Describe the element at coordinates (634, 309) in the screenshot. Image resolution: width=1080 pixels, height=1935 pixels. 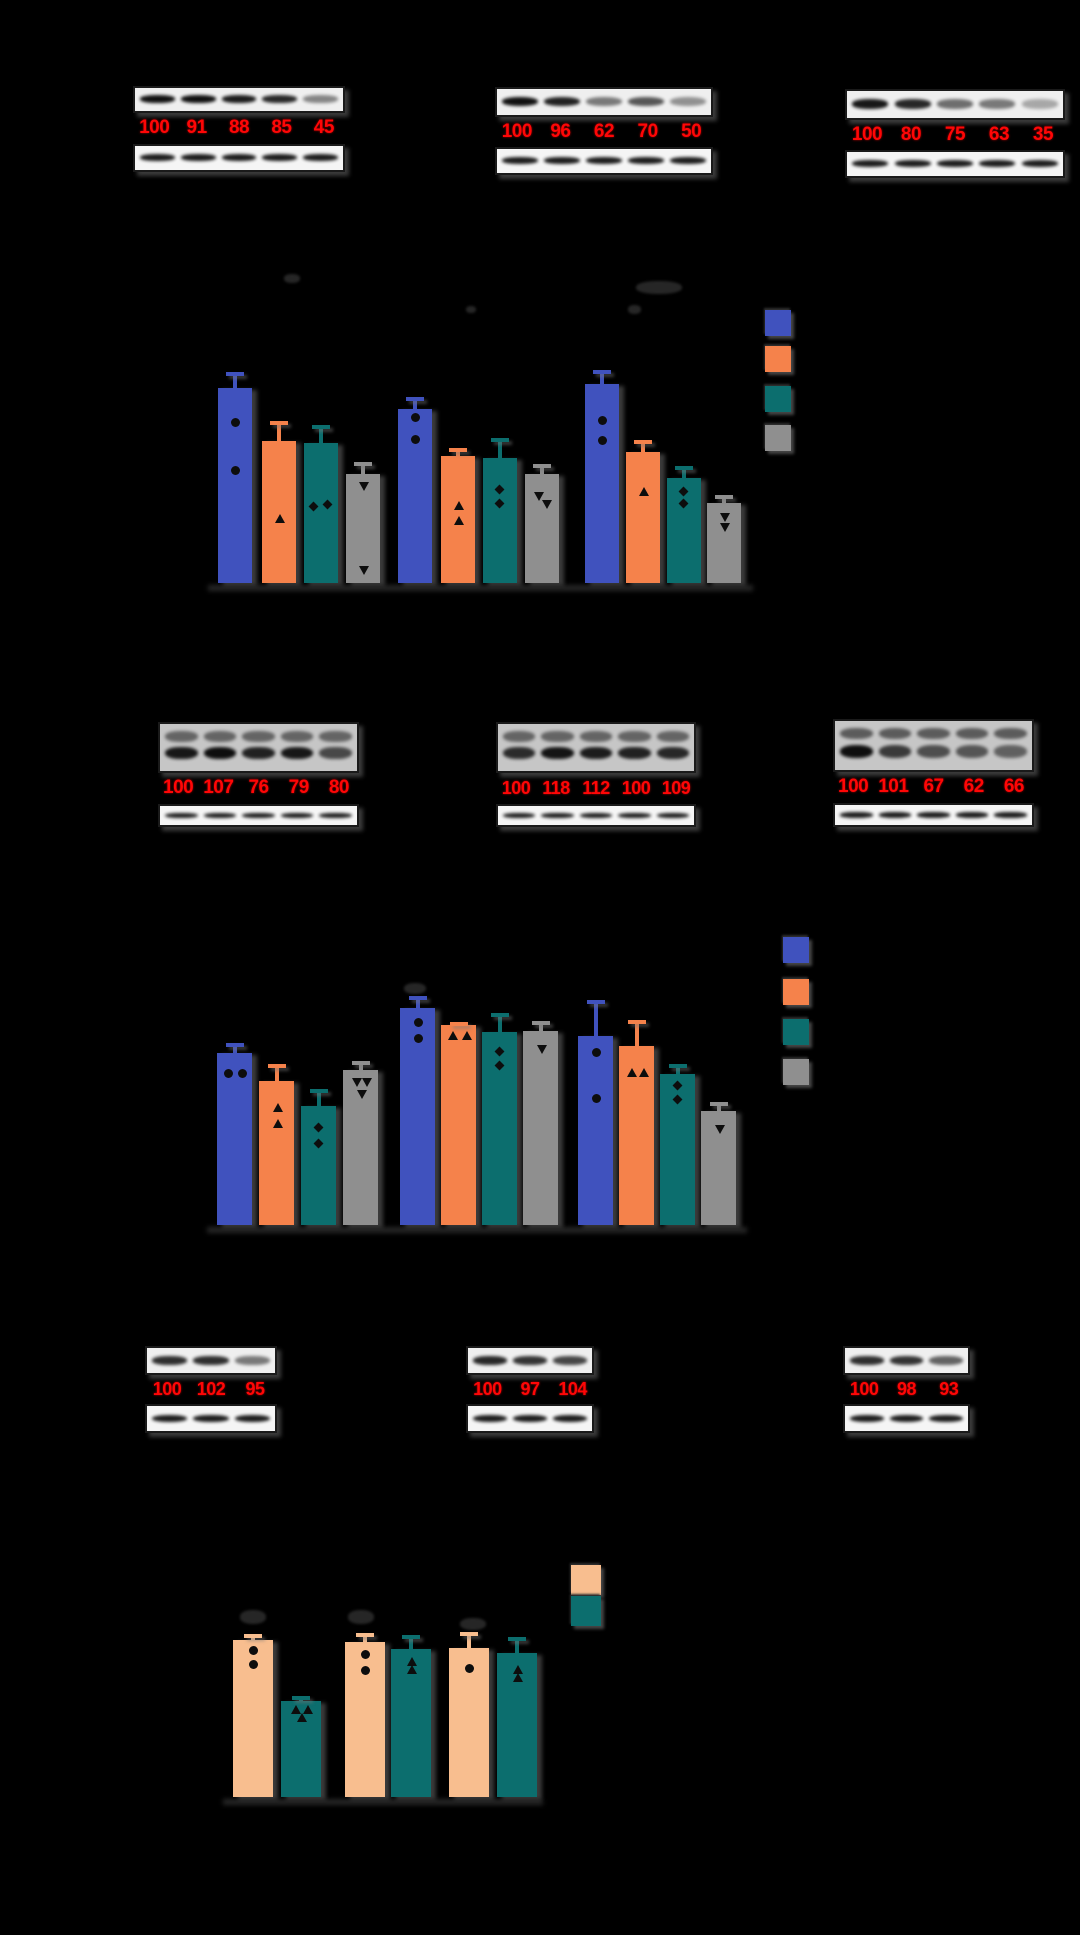
I see `significance-mark` at that location.